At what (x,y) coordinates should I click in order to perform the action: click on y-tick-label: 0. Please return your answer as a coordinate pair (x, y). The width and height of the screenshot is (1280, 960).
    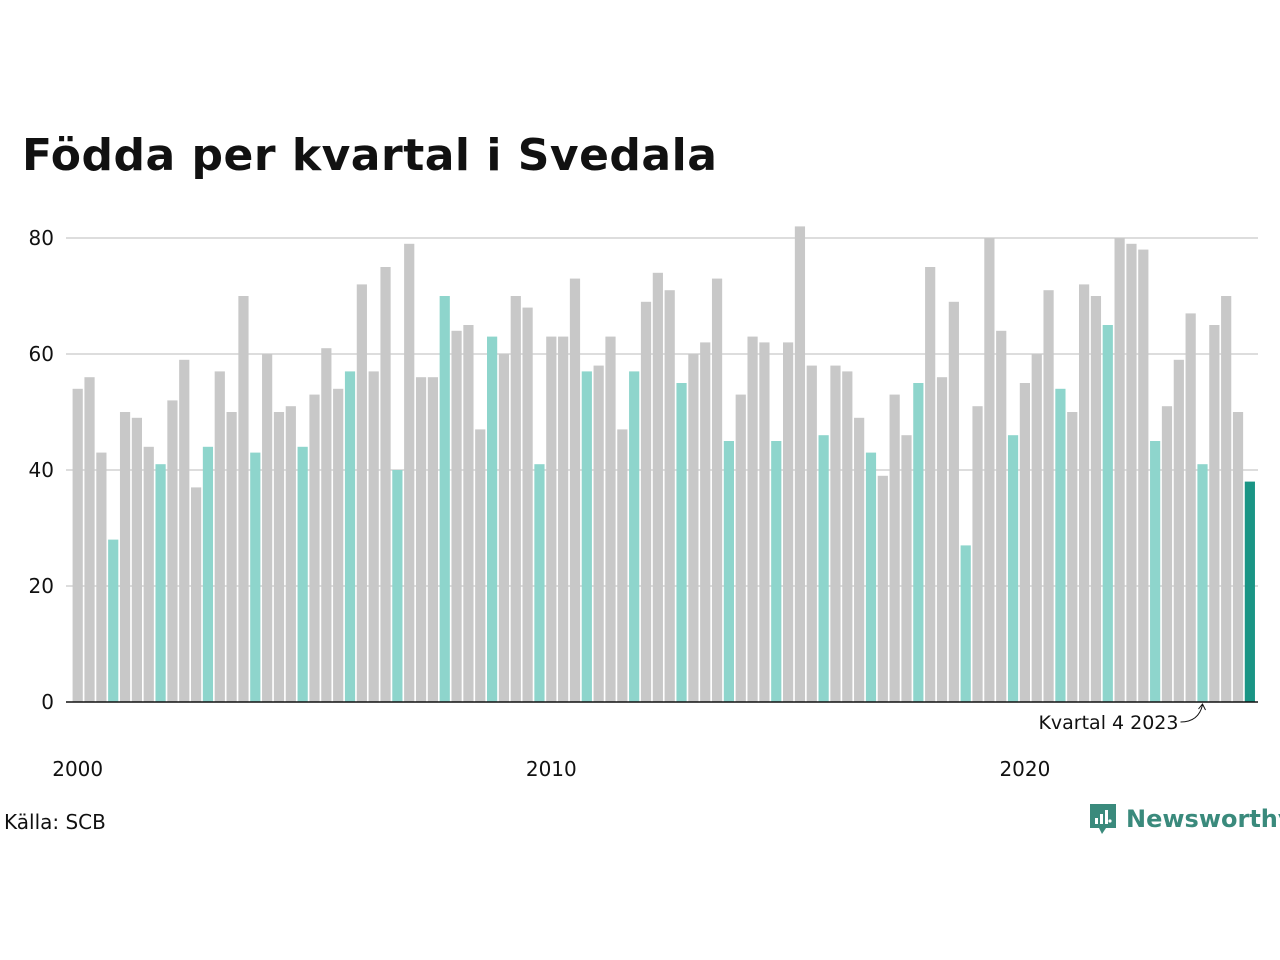
    Looking at the image, I should click on (47, 702).